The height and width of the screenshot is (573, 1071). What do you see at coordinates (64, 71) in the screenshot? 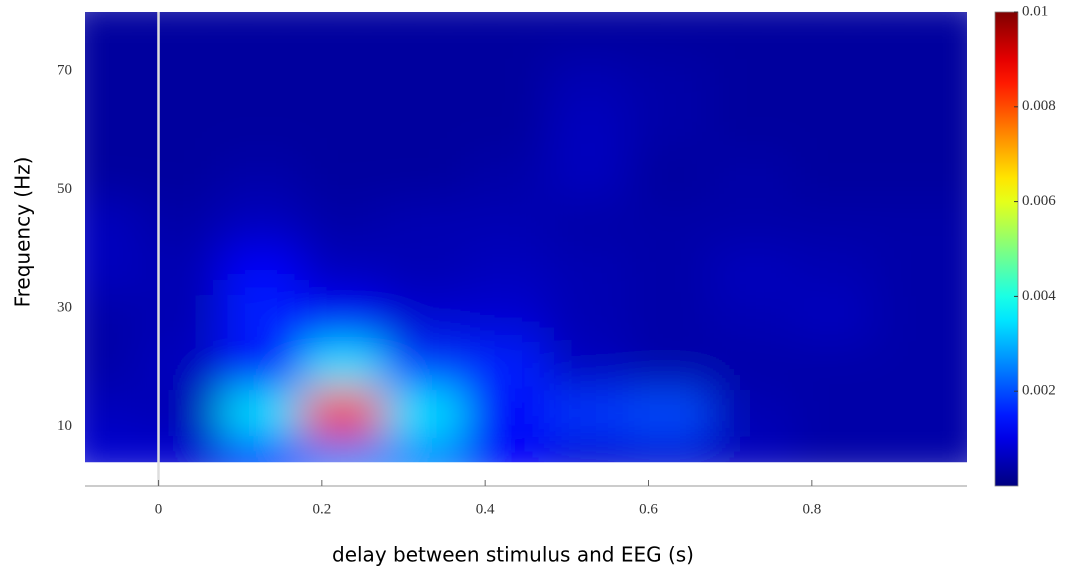
I see `y-tick-label: 70` at bounding box center [64, 71].